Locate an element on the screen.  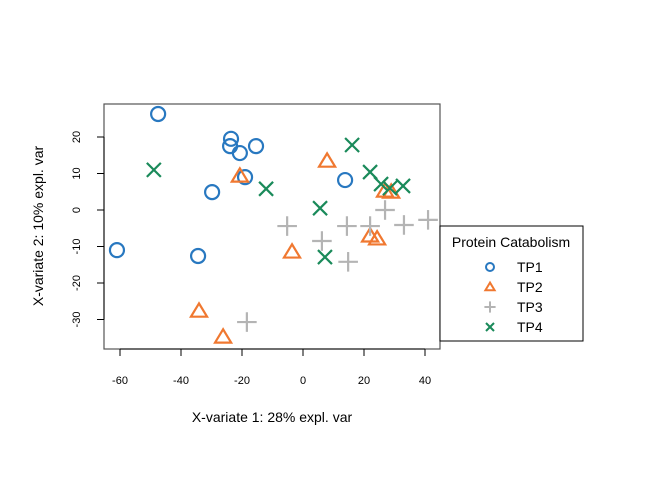
legend-label: TP1 is located at coordinates (530, 267).